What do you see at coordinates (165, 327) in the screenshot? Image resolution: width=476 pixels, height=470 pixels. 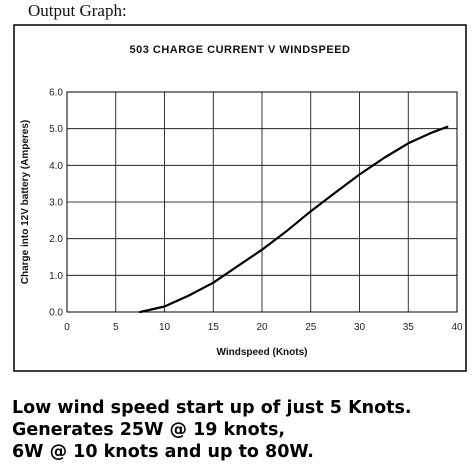 I see `x-tick-label-2: 10` at bounding box center [165, 327].